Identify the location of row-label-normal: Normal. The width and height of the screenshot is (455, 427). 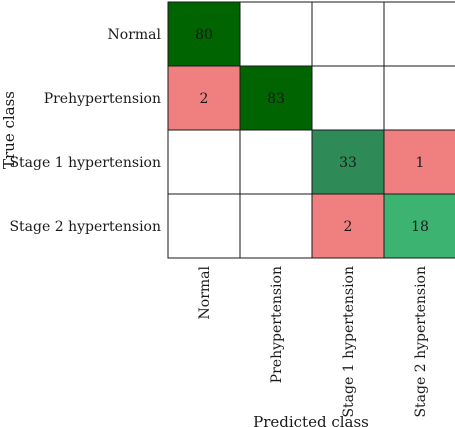
(135, 35).